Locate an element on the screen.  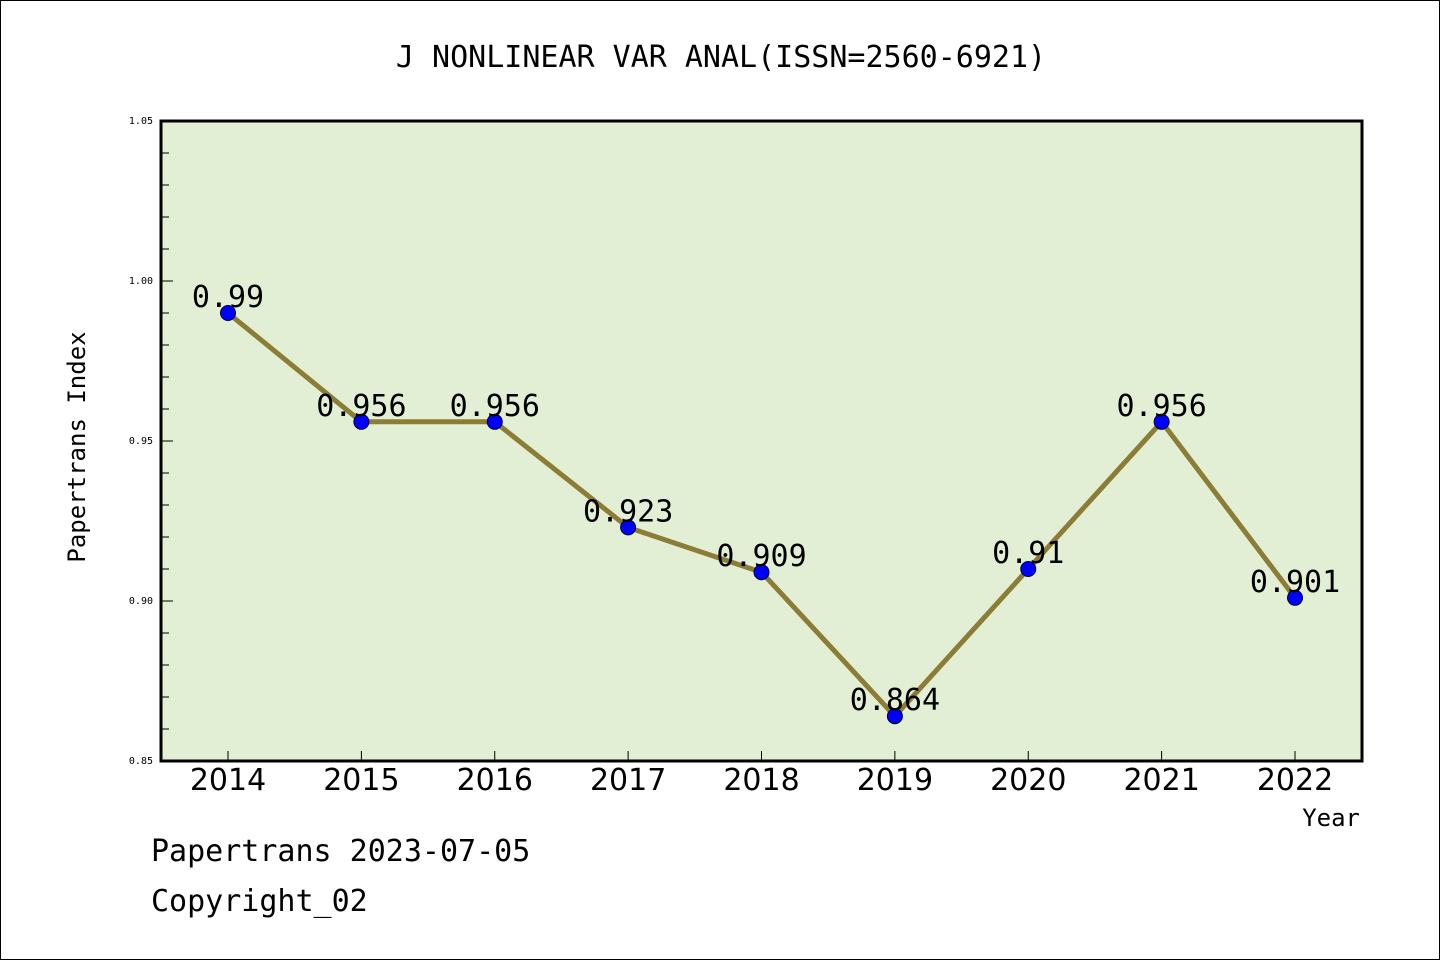
x-tick-label: 2016 is located at coordinates (495, 780).